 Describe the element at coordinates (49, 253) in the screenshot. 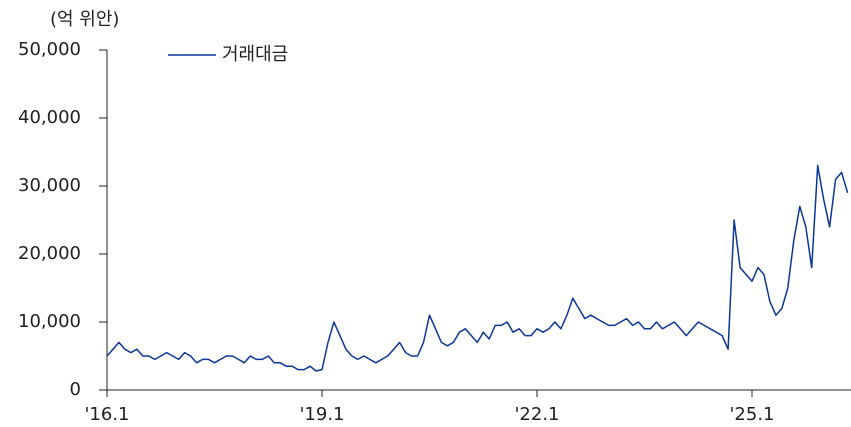

I see `y-tick-label: 20,000` at that location.